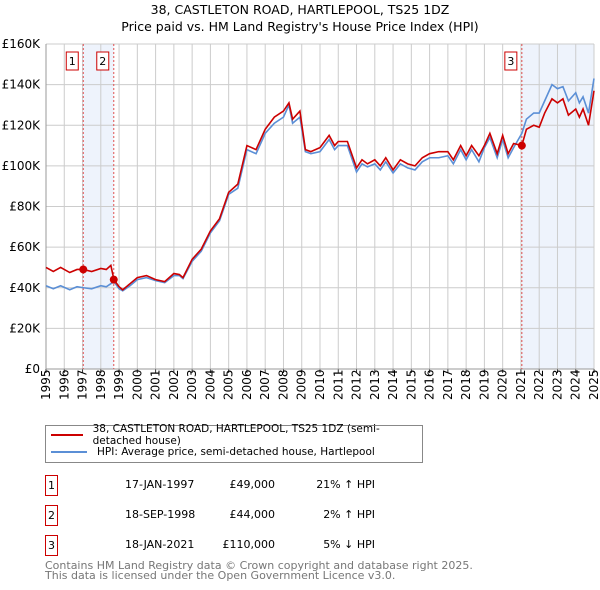 The image size is (600, 590). I want to click on x-tick-label: 1997, so click(83, 384).